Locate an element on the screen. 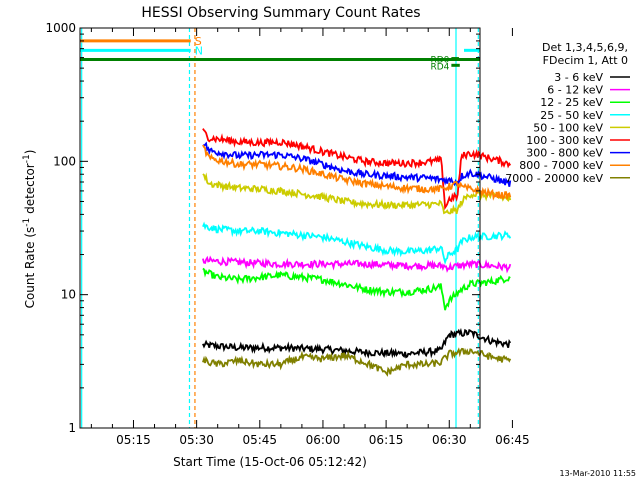 This screenshot has width=640, height=480. y-tick-label: 1000 is located at coordinates (60, 28).